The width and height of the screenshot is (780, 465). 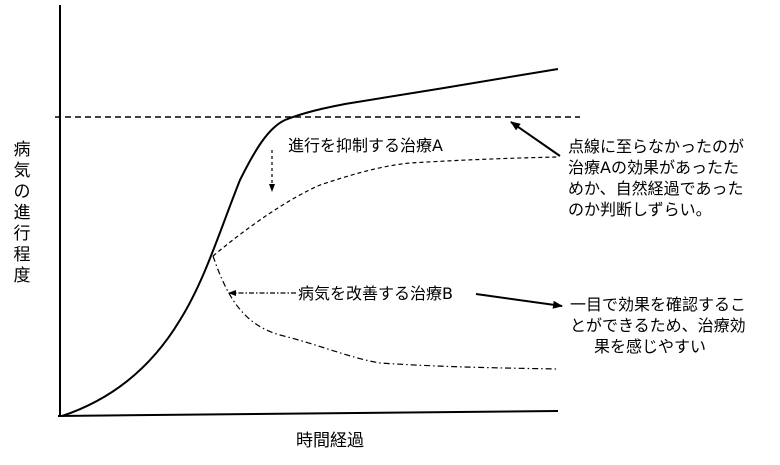 What do you see at coordinates (385, 206) in the screenshot?
I see `treatment-a-curve` at bounding box center [385, 206].